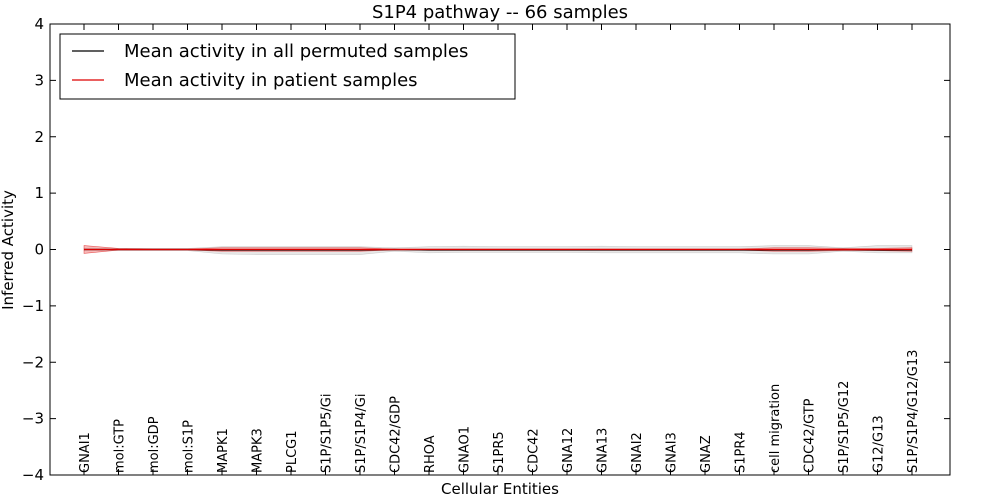 The image size is (1000, 500). What do you see at coordinates (271, 80) in the screenshot?
I see `legend-label-patient: Mean activity in patient samples` at bounding box center [271, 80].